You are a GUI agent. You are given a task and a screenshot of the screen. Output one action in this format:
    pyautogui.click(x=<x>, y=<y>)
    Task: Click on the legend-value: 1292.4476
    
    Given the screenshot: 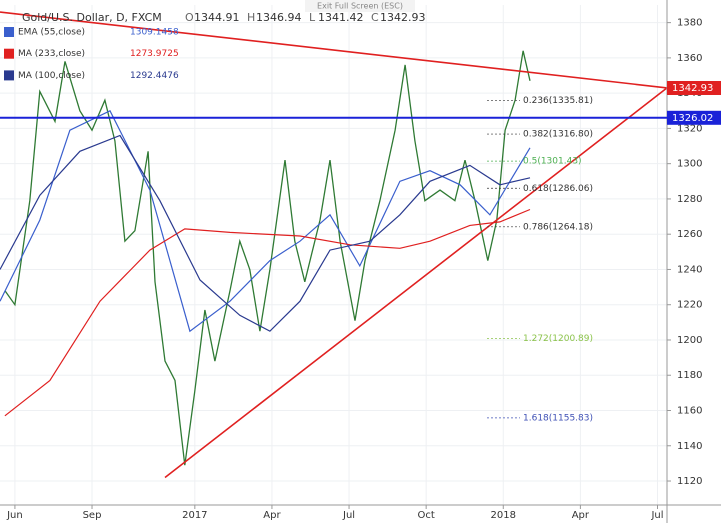 What is the action you would take?
    pyautogui.click(x=154, y=76)
    